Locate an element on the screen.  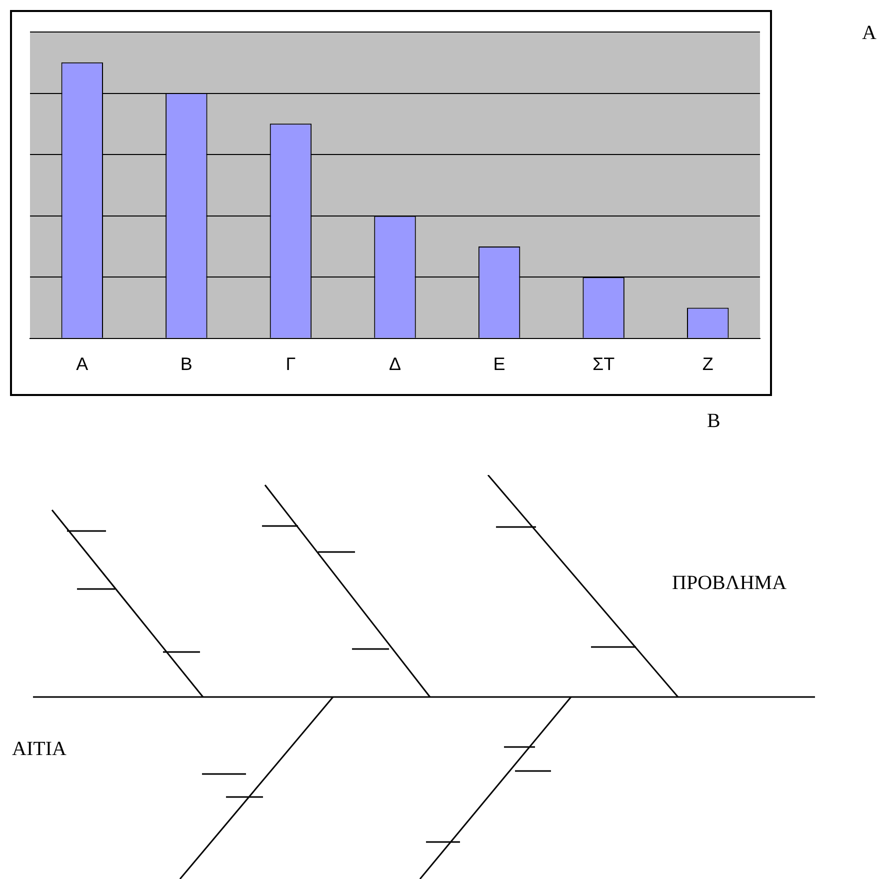
x-tick-label: Β is located at coordinates (186, 364).